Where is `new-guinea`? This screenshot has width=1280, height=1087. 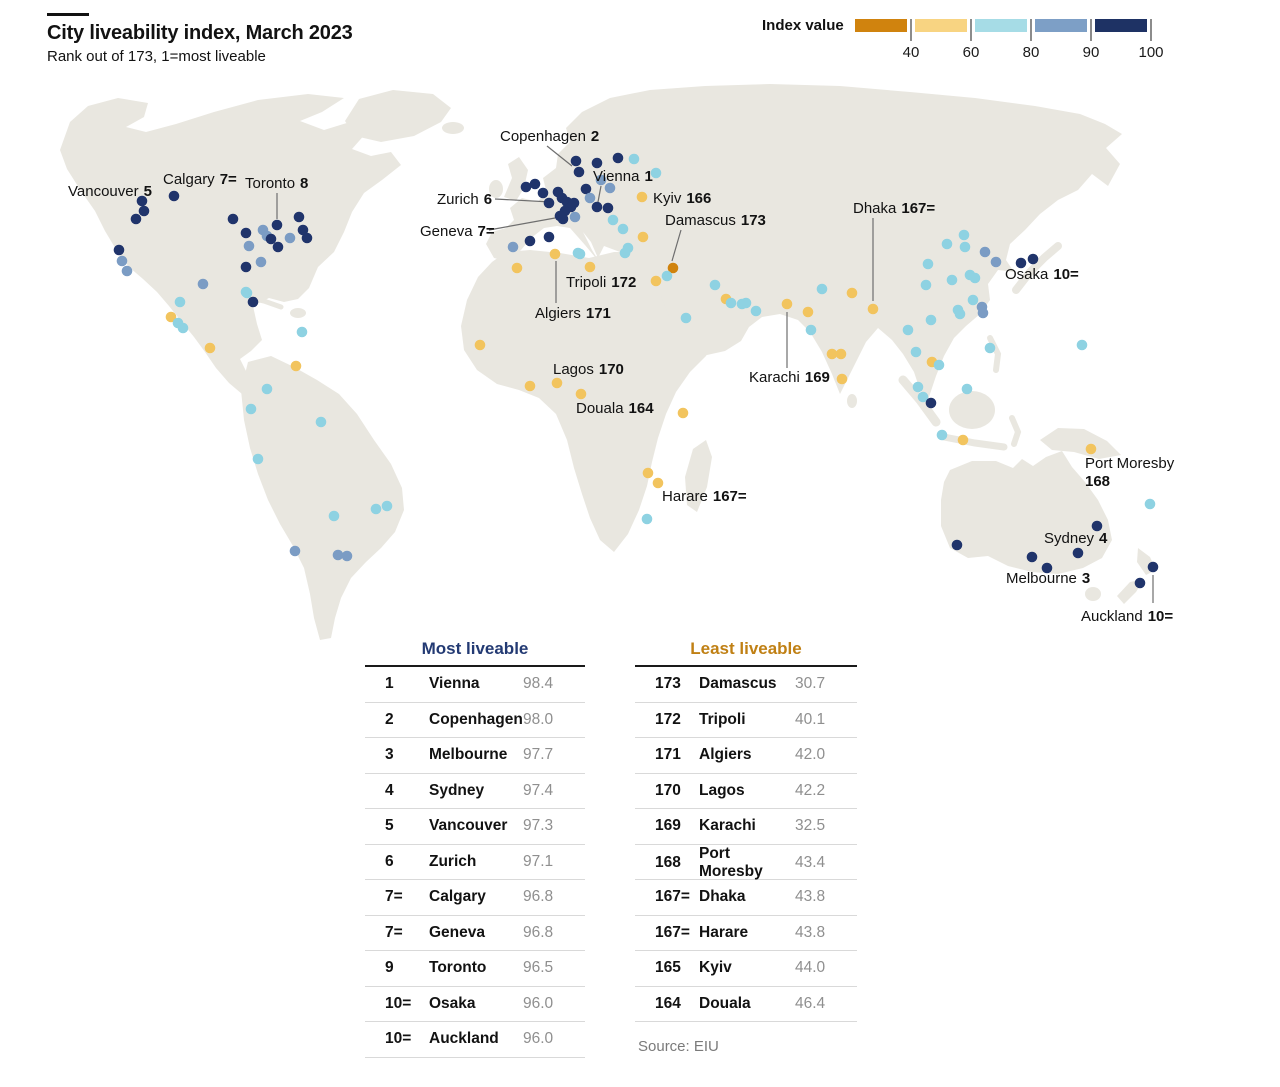
new-guinea is located at coordinates (1080, 443).